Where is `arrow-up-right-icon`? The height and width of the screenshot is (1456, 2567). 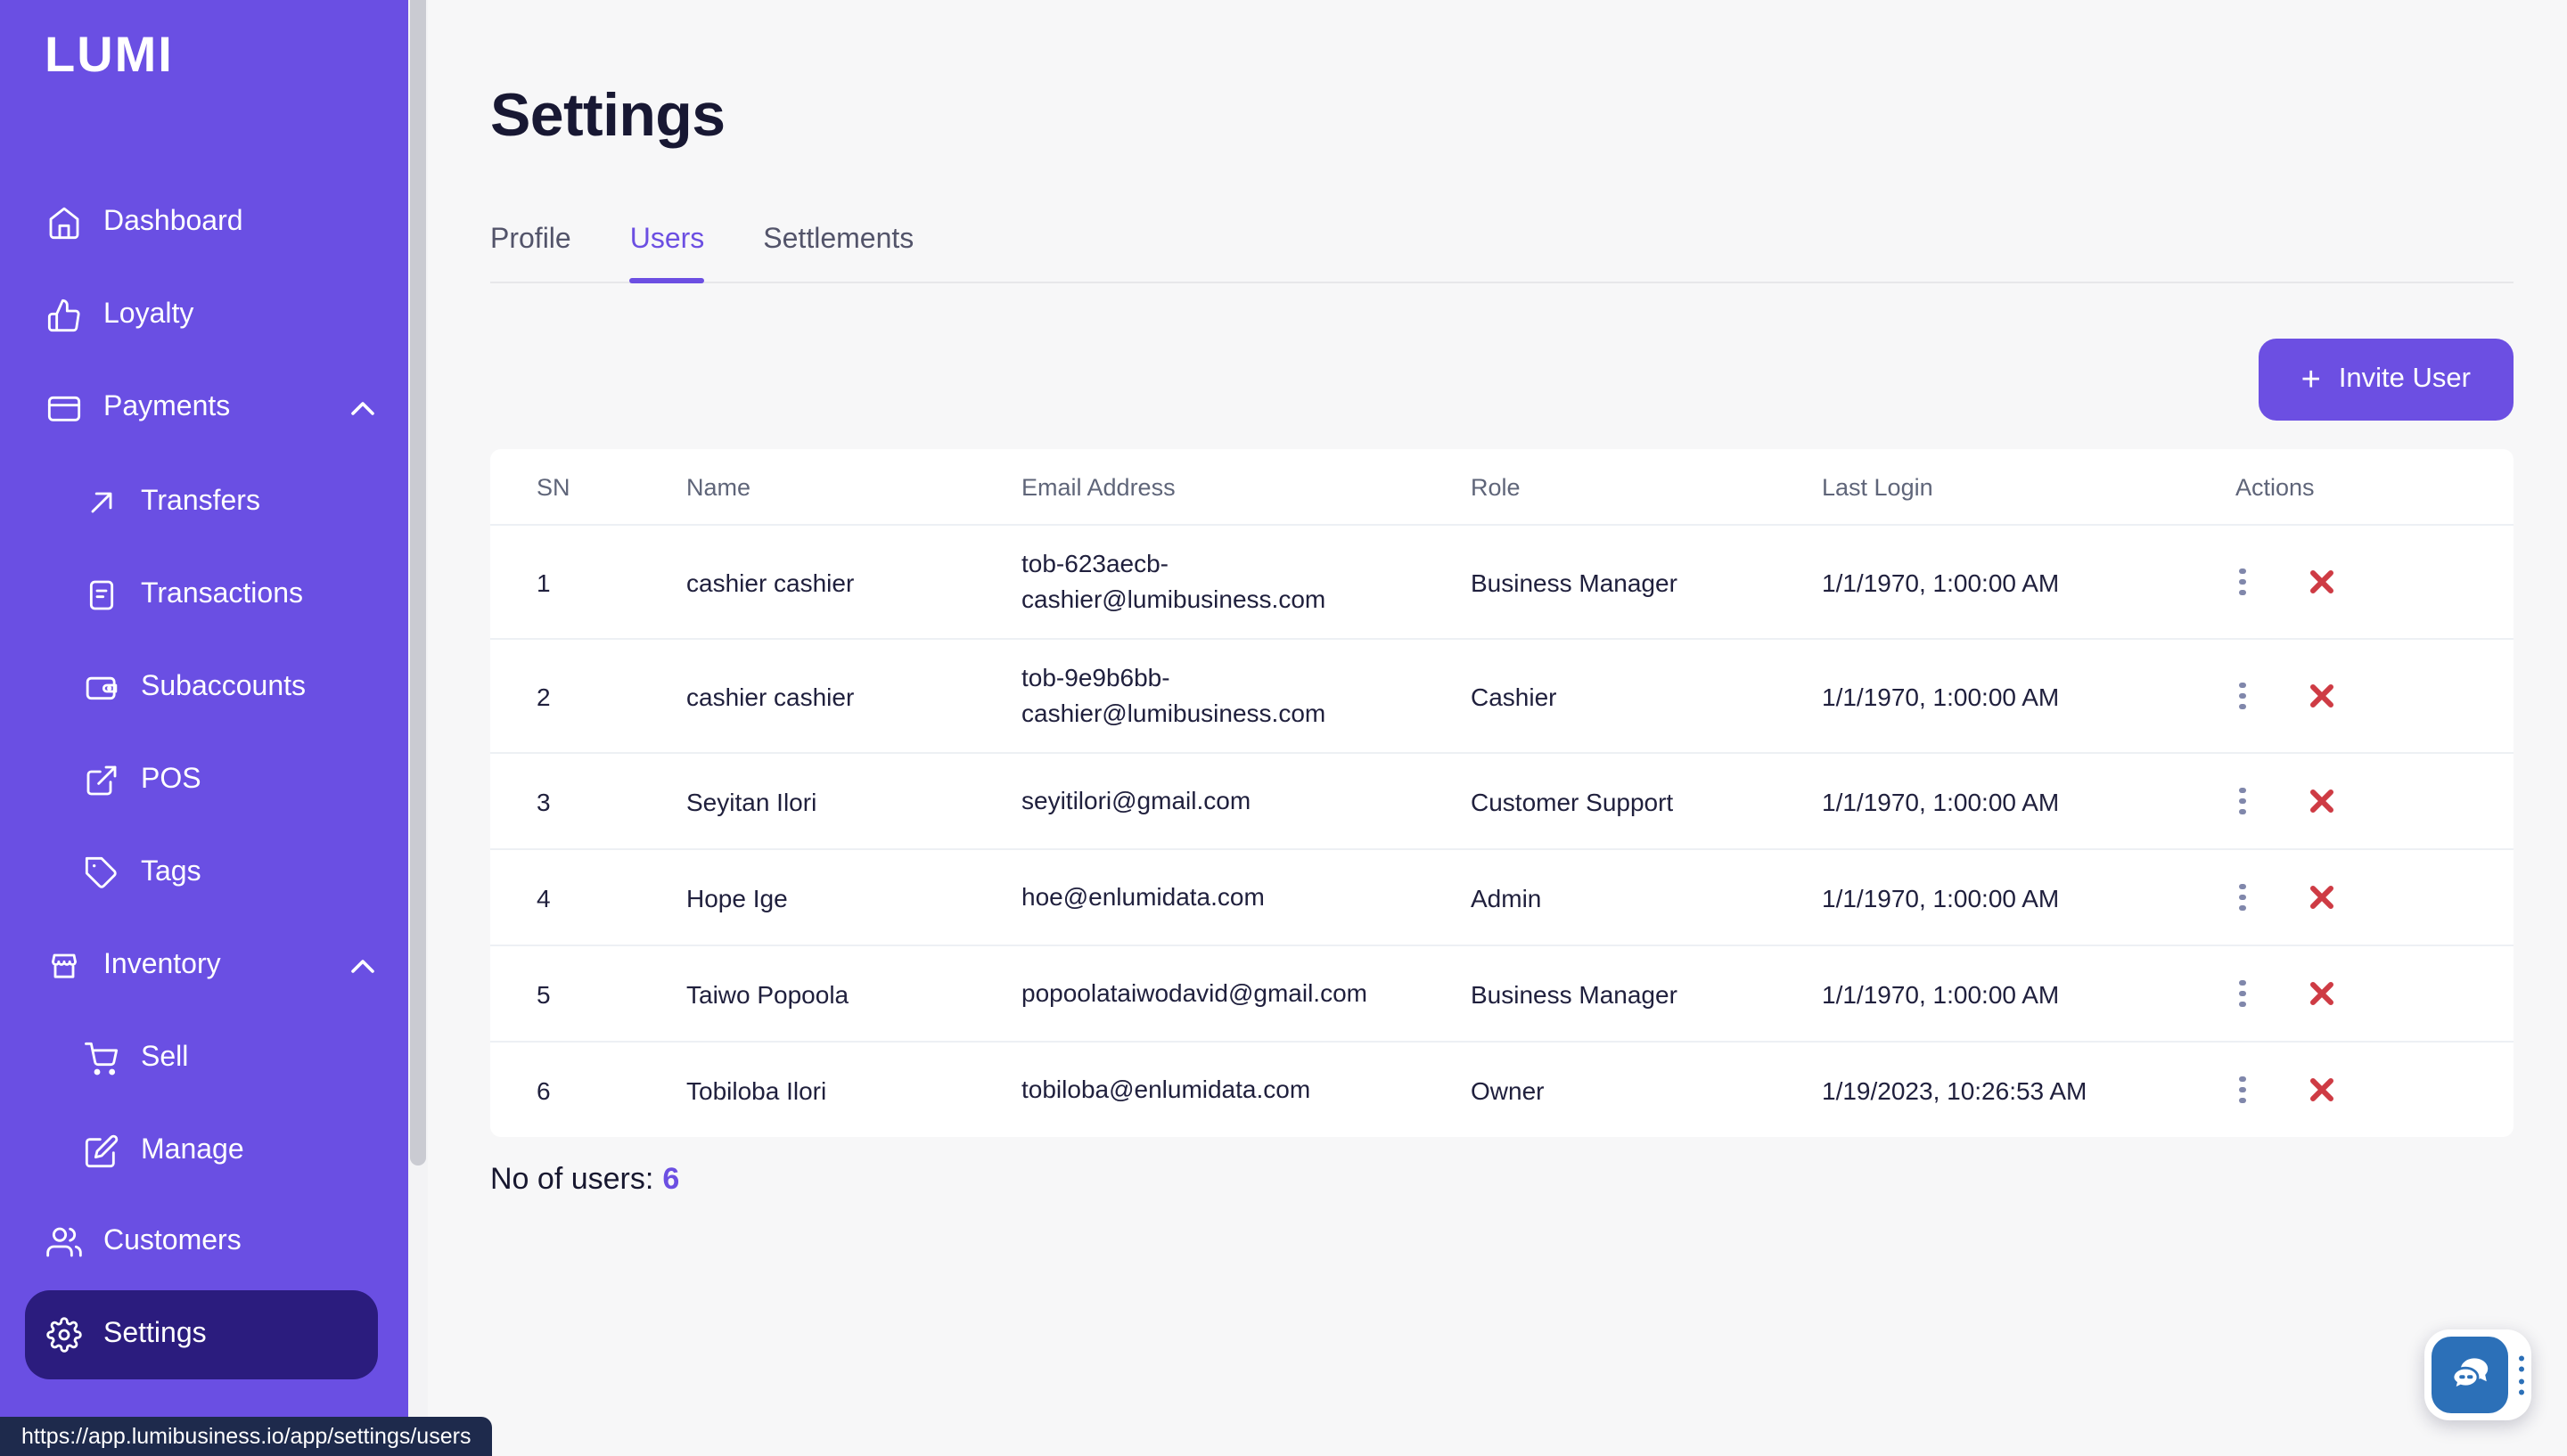 arrow-up-right-icon is located at coordinates (101, 502).